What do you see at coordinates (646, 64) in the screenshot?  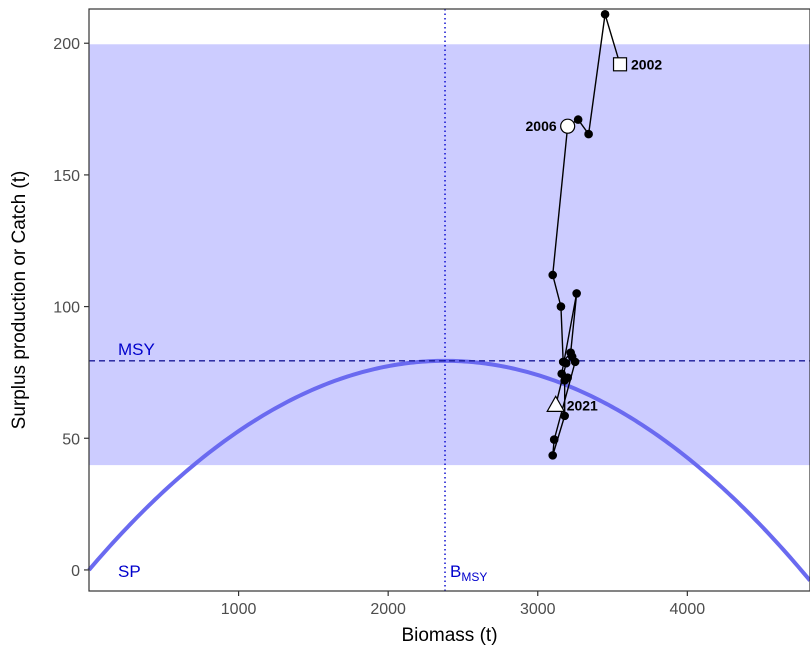 I see `year-label: 2002` at bounding box center [646, 64].